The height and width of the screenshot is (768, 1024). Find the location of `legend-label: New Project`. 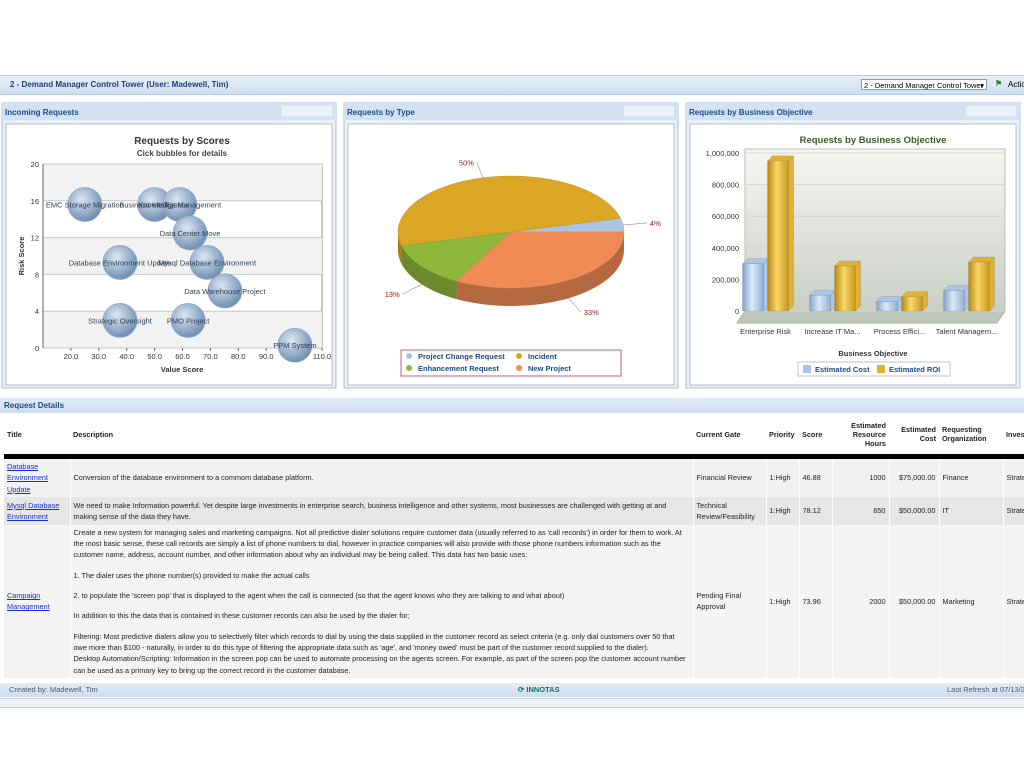

legend-label: New Project is located at coordinates (549, 368).